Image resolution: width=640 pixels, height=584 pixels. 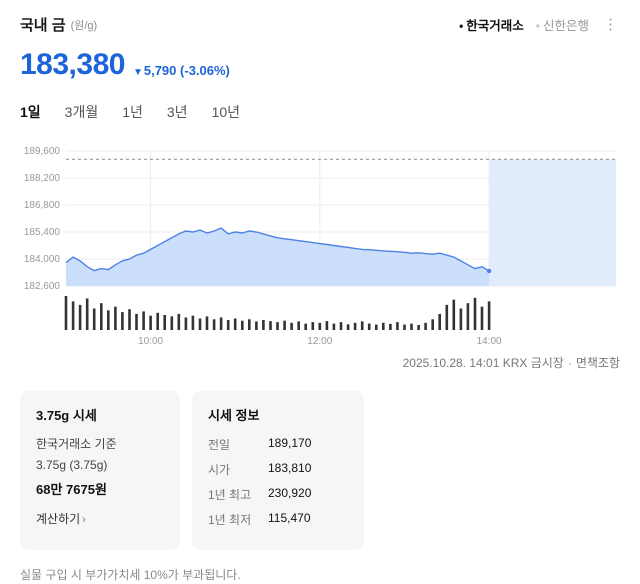 I want to click on x-tick-label: 10:00, so click(x=150, y=341).